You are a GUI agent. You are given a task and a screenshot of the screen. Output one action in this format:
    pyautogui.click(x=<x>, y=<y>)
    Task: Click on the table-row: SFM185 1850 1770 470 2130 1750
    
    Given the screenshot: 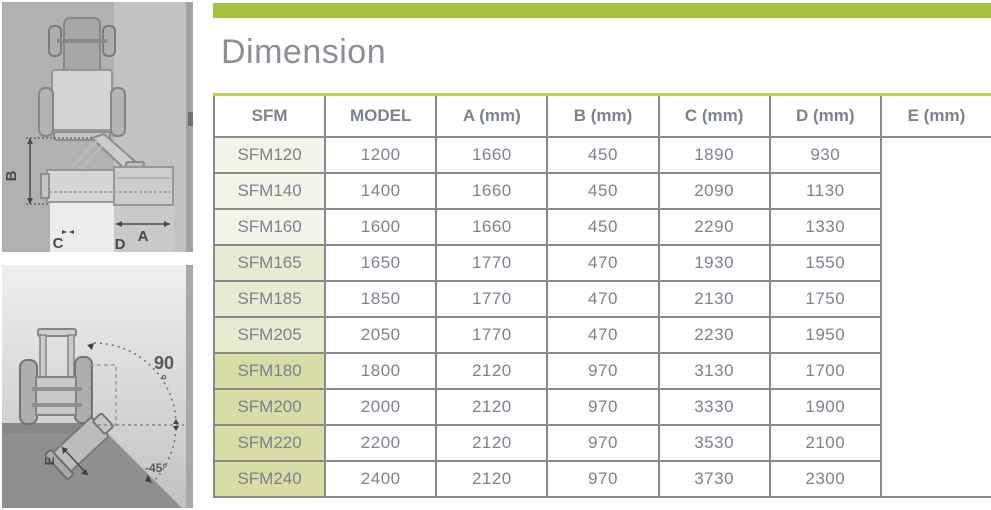 What is the action you would take?
    pyautogui.click(x=602, y=298)
    